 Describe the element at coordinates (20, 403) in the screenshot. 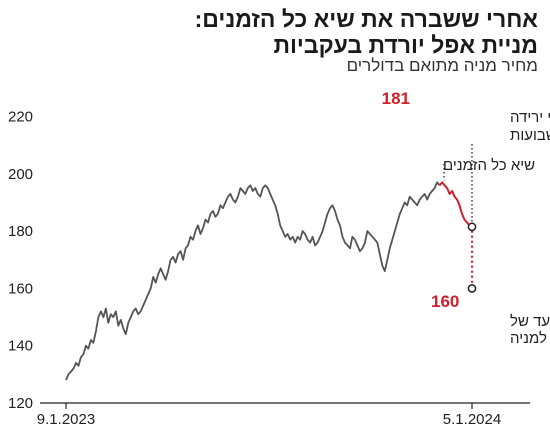

I see `y-tick-label: 120` at that location.